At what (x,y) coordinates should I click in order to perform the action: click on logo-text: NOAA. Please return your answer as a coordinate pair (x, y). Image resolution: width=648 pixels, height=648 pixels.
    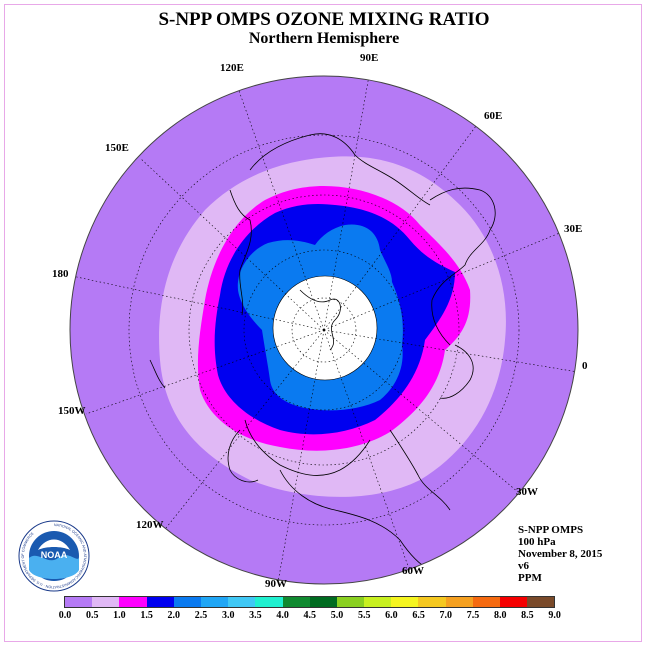
    Looking at the image, I should click on (54, 555).